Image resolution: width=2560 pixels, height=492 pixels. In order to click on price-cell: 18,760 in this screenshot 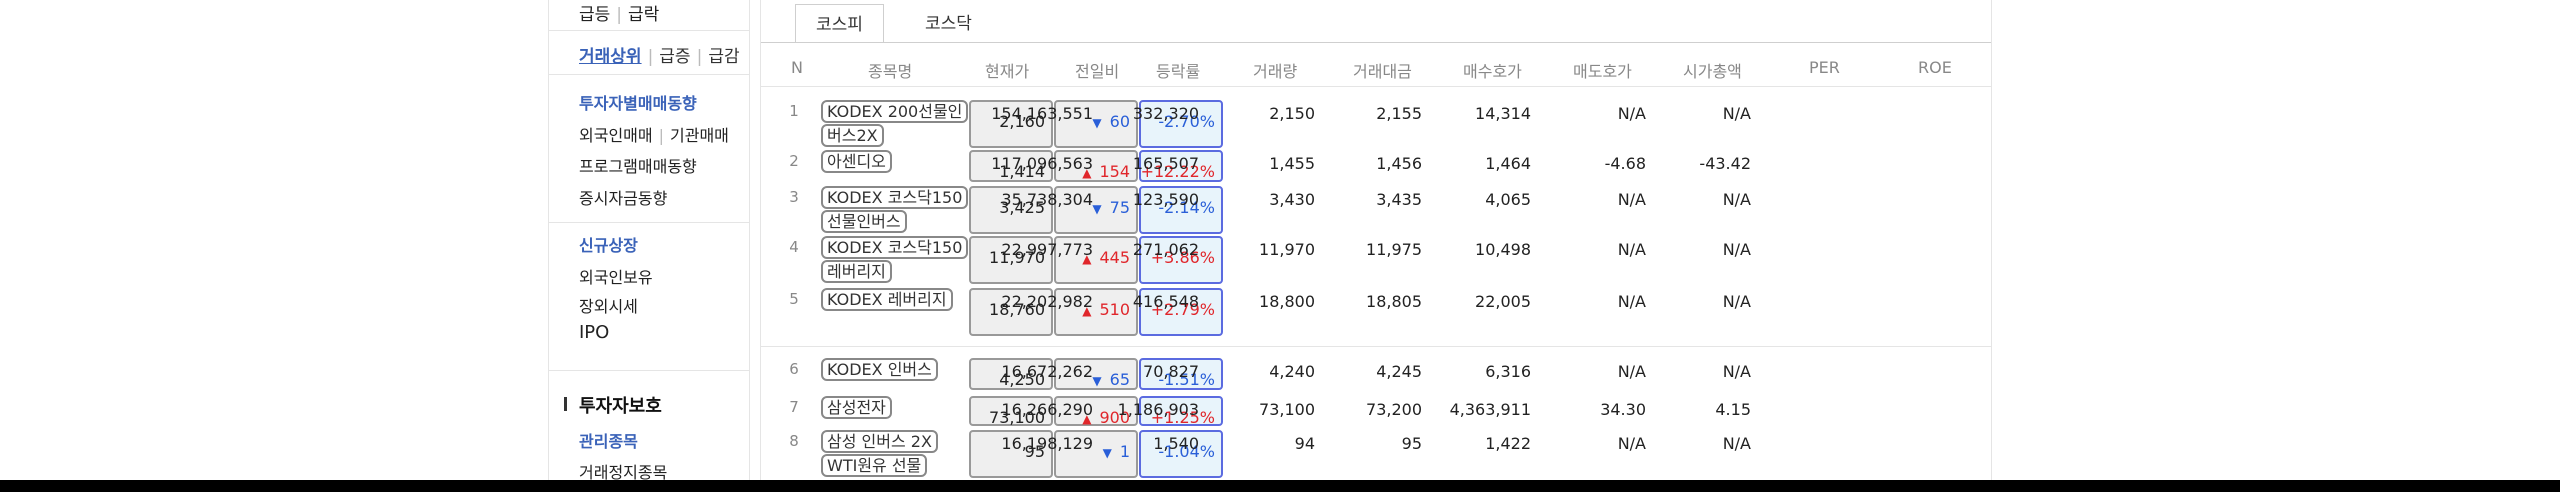, I will do `click(1011, 312)`.